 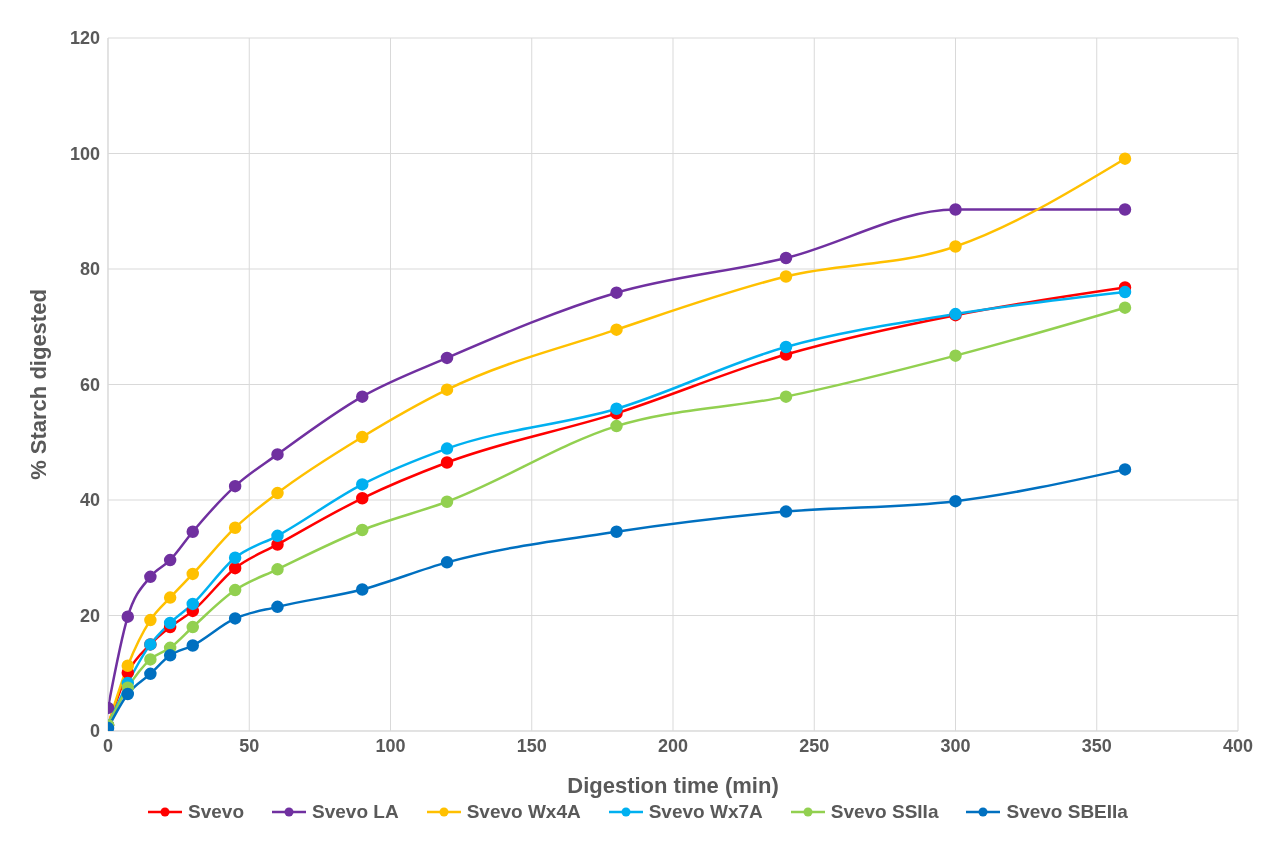 What do you see at coordinates (84, 153) in the screenshot?
I see `y-tick-label: 100` at bounding box center [84, 153].